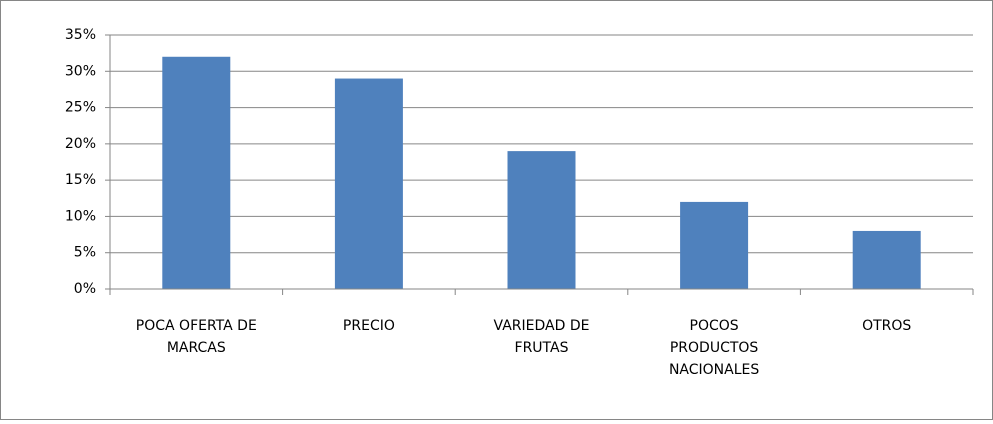 The image size is (993, 424). I want to click on x-tick-label: POCOS PRODUCTOS NACIONALES, so click(714, 348).